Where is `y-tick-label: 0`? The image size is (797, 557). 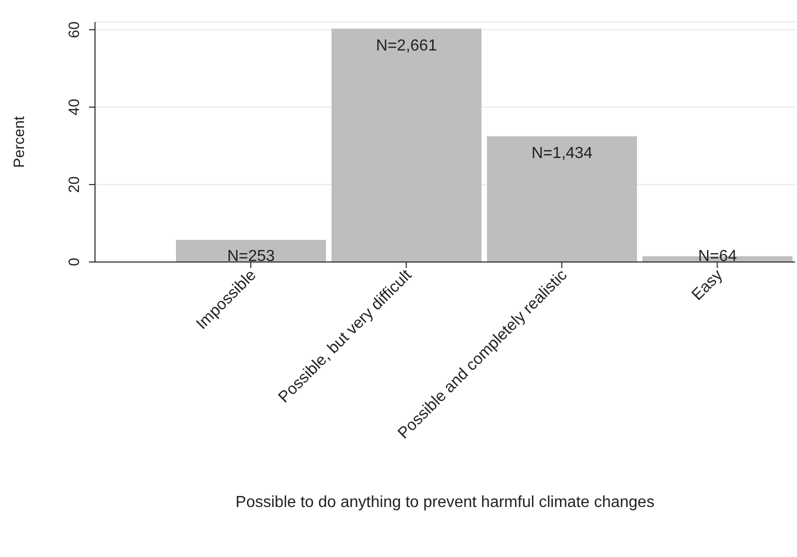
y-tick-label: 0 is located at coordinates (74, 262).